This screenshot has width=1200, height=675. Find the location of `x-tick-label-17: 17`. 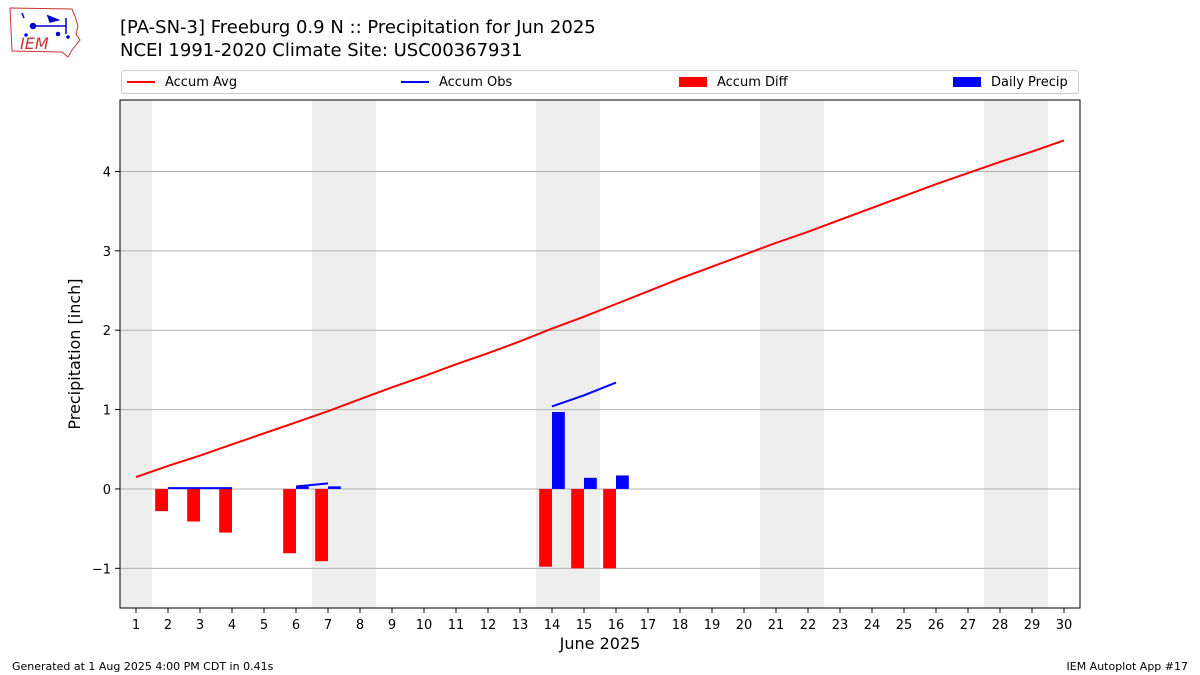

x-tick-label-17: 17 is located at coordinates (648, 625).